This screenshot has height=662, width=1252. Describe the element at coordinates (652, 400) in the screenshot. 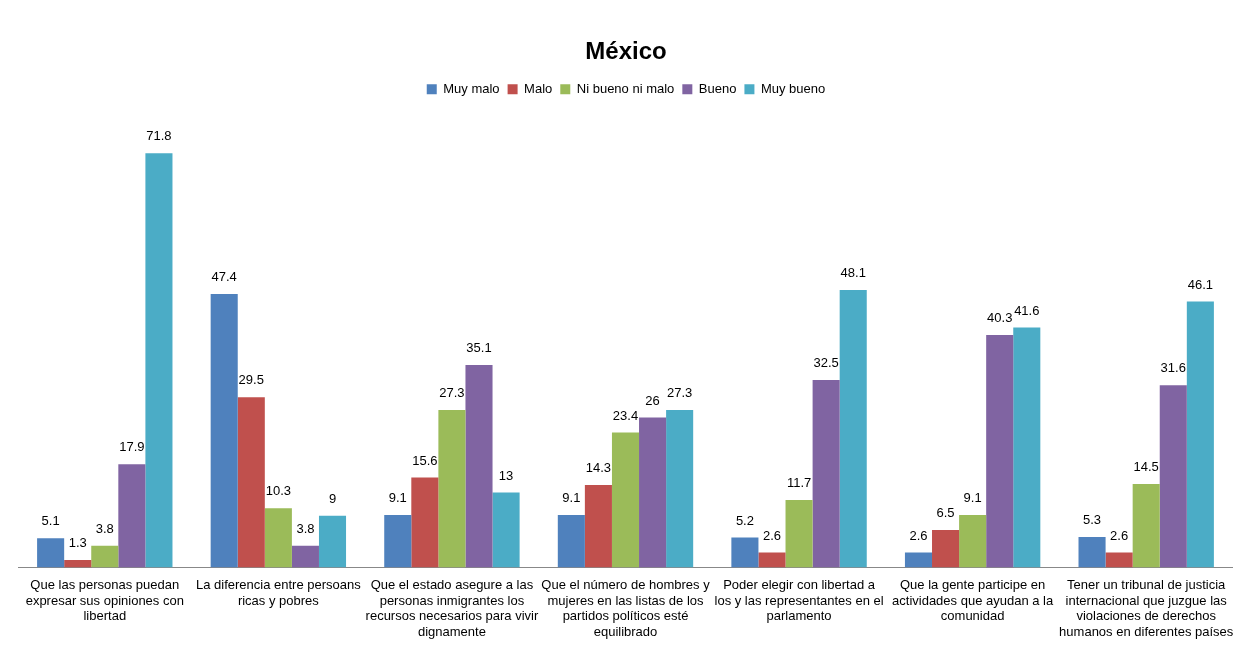

I see `data-label: 26` at that location.